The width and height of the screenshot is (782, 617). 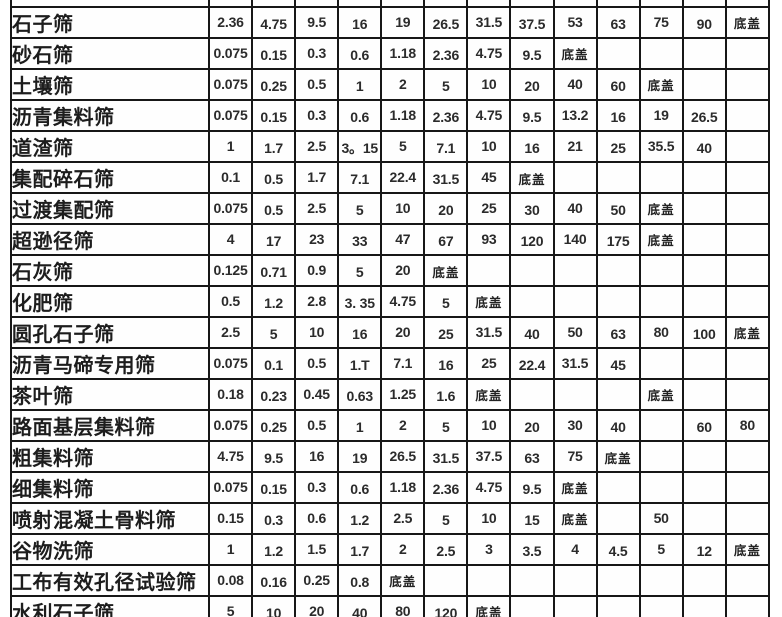 I want to click on aperture-size-cell: 40, so click(x=704, y=146).